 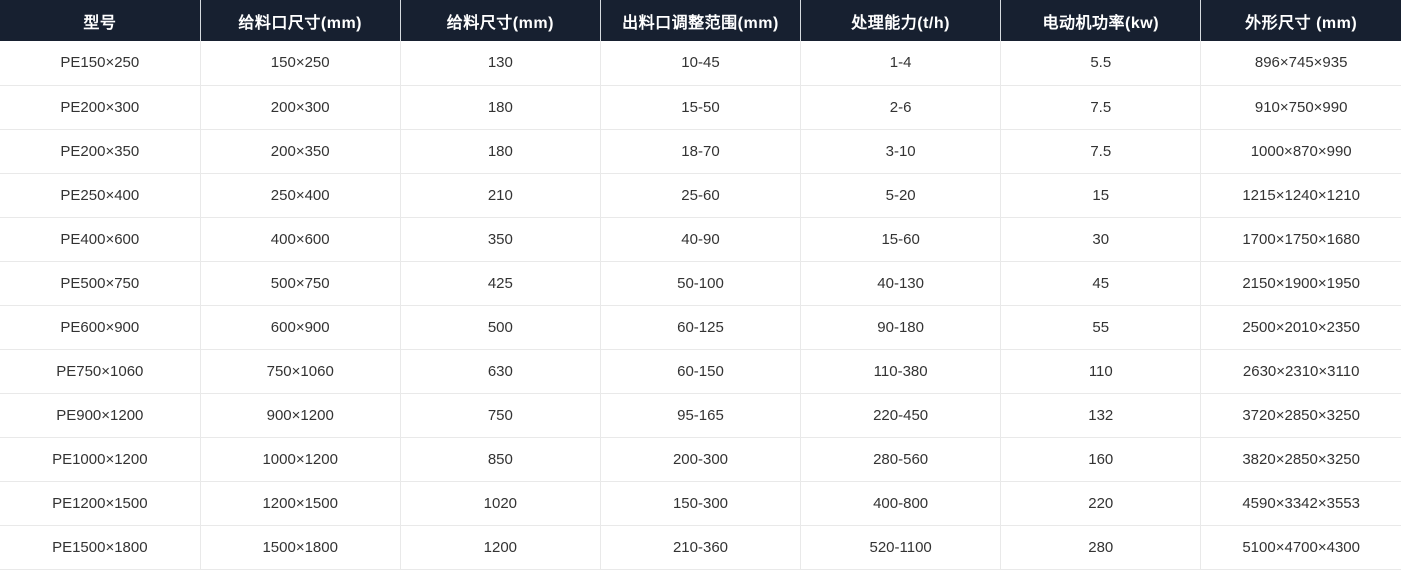 What do you see at coordinates (500, 63) in the screenshot?
I see `cell-feed-size: 130` at bounding box center [500, 63].